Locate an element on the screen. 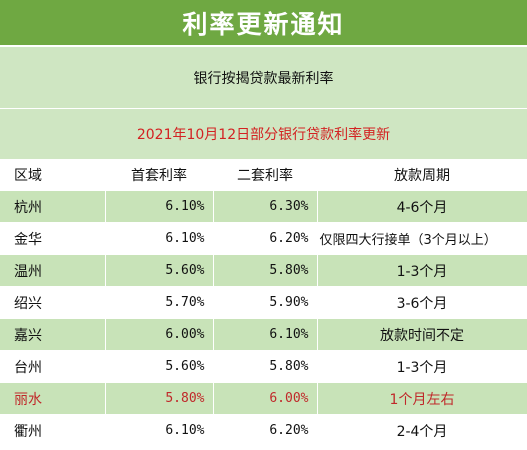 The image size is (527, 450). cell-region: 温州 is located at coordinates (53, 270).